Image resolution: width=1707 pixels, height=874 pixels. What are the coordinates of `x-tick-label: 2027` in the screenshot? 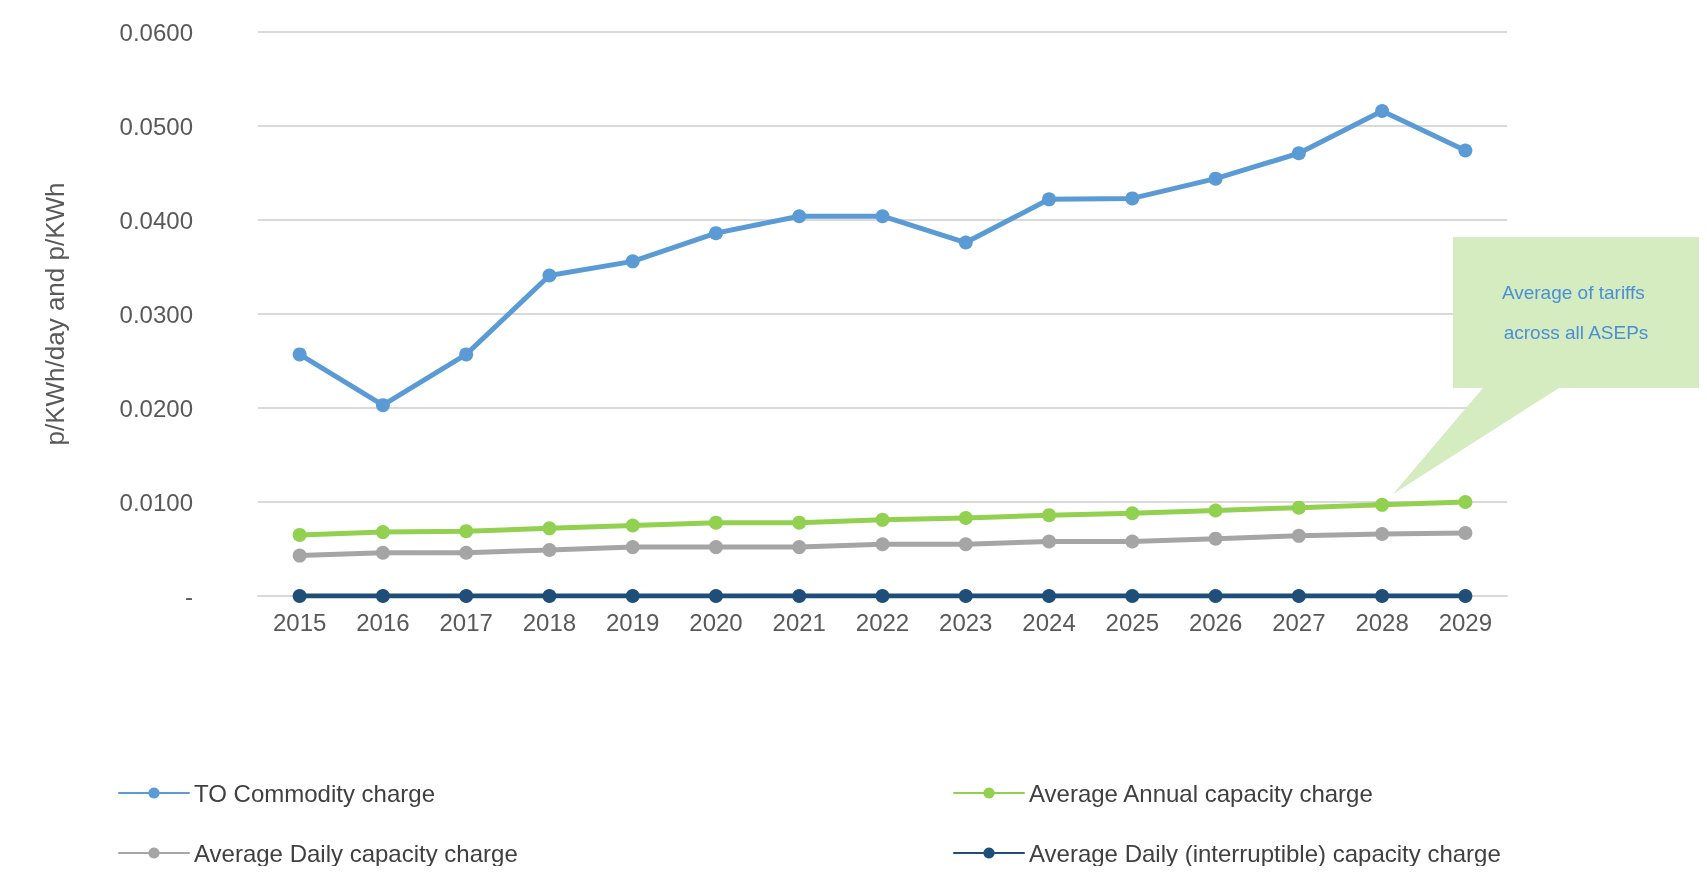 It's located at (1299, 622).